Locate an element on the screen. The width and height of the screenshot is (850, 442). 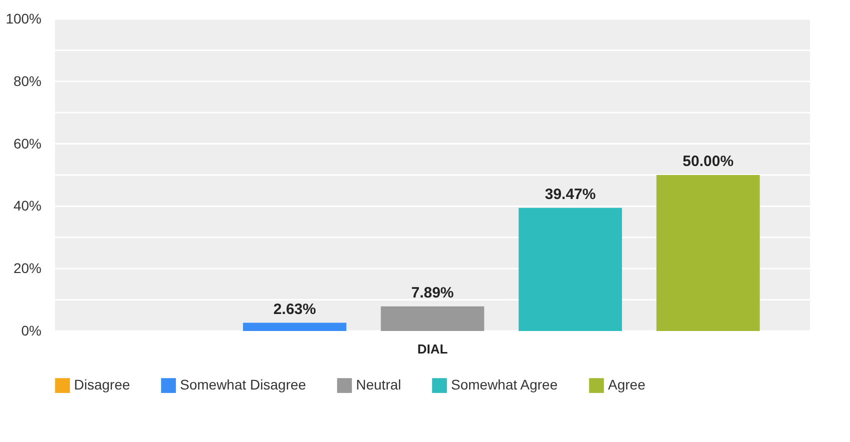
legend-label: Neutral is located at coordinates (379, 384).